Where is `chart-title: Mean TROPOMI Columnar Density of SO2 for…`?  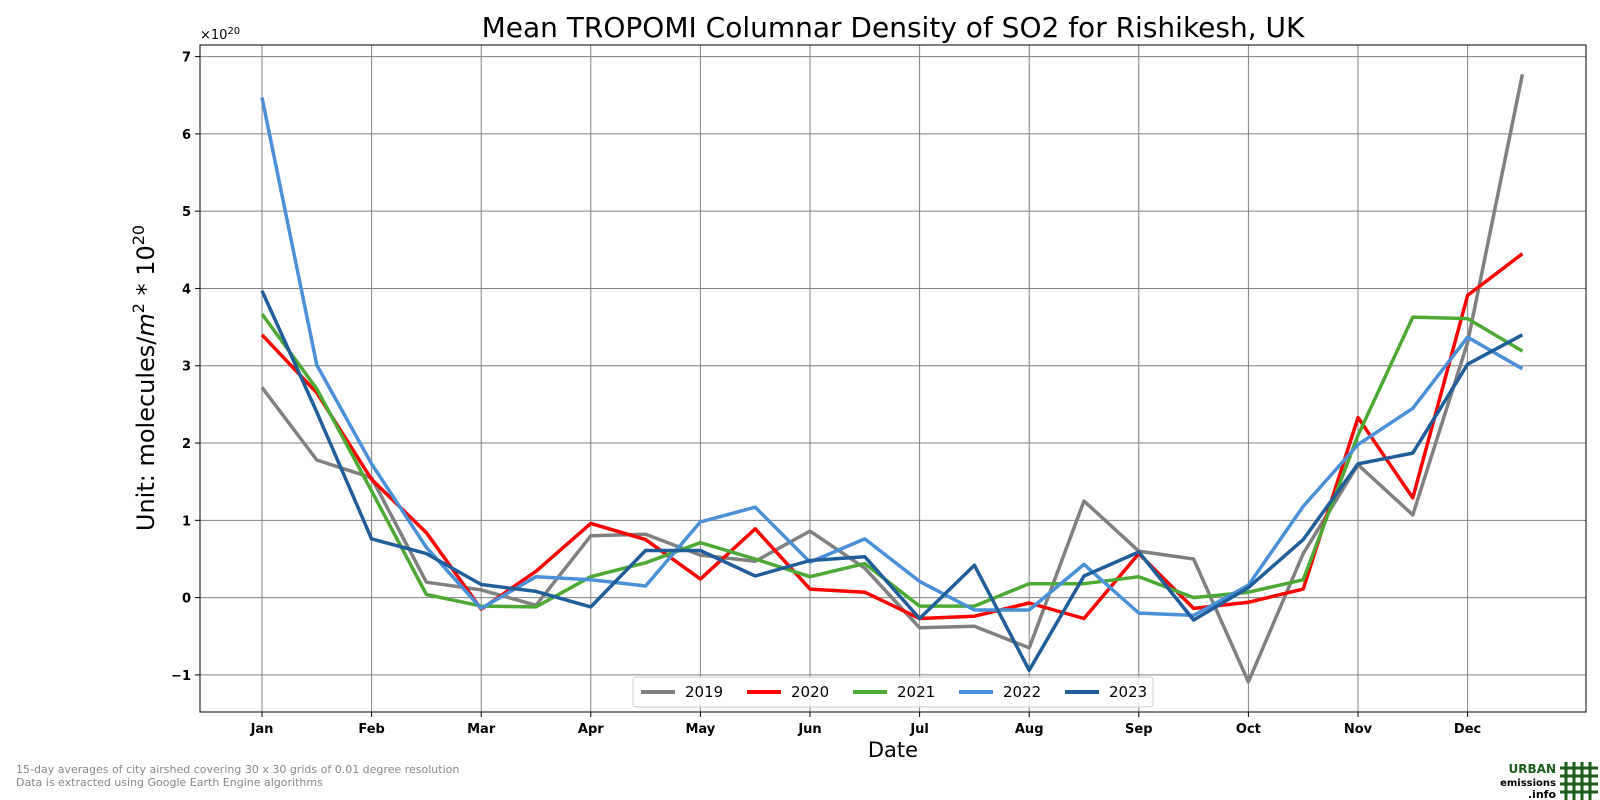 chart-title: Mean TROPOMI Columnar Density of SO2 for… is located at coordinates (893, 27).